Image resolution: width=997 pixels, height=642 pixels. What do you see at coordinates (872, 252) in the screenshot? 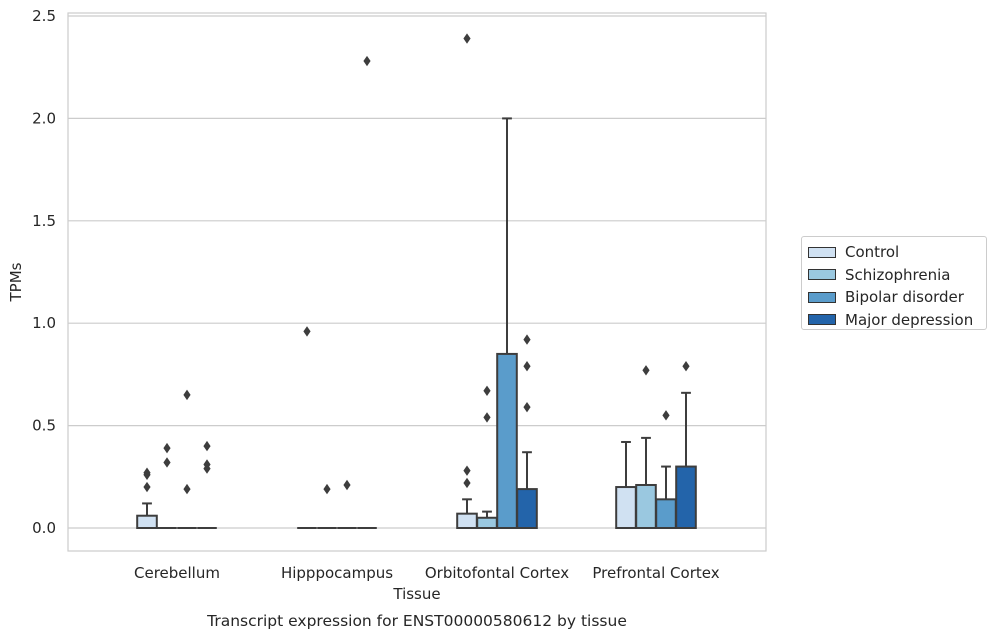
I see `legend-label: Control` at bounding box center [872, 252].